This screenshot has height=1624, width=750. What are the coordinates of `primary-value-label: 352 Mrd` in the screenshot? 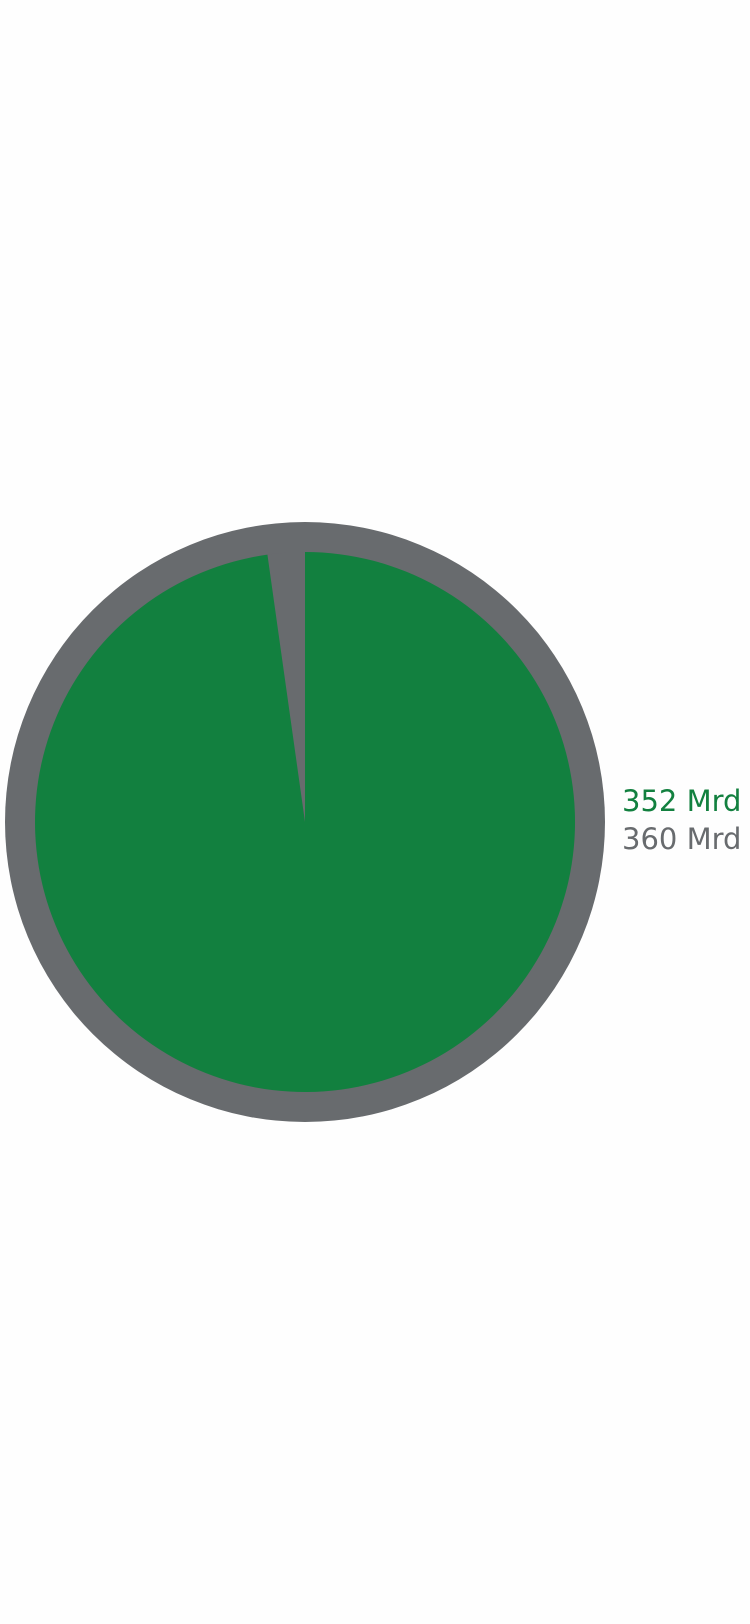 It's located at (682, 801).